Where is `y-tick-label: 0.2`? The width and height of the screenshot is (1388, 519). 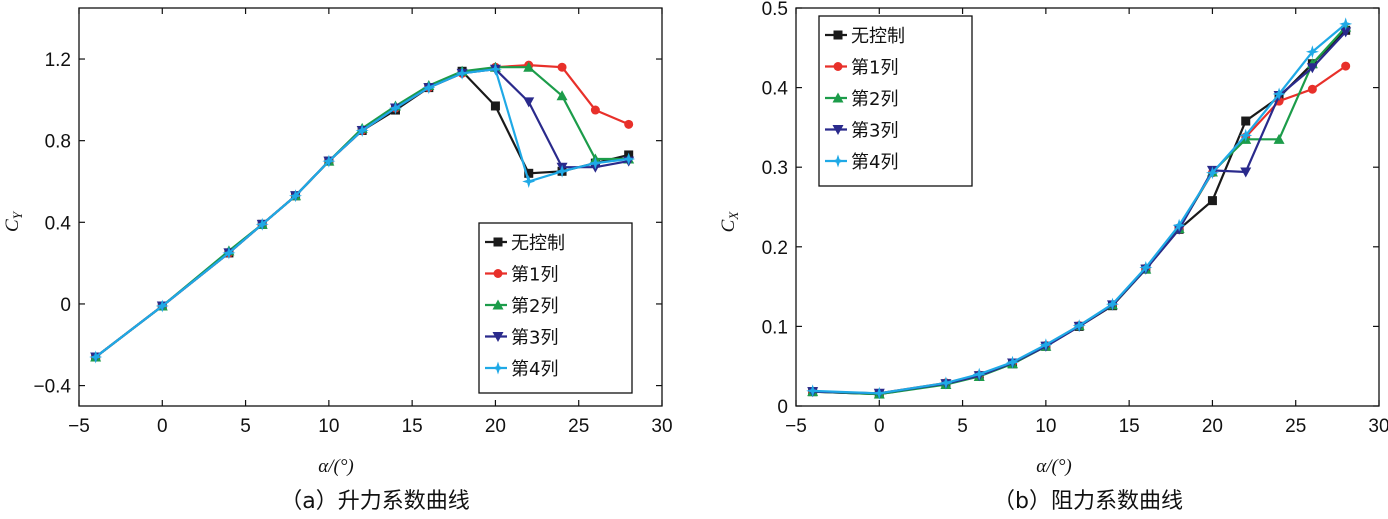
y-tick-label: 0.2 is located at coordinates (775, 248).